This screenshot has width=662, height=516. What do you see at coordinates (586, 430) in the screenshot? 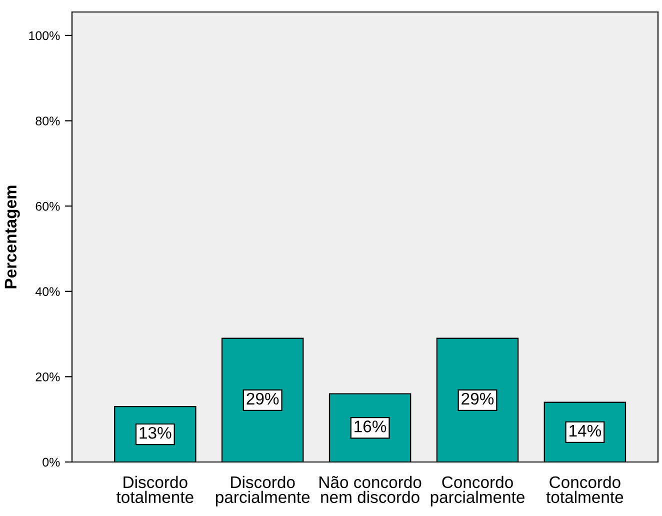
I see `data-label: 14%` at bounding box center [586, 430].